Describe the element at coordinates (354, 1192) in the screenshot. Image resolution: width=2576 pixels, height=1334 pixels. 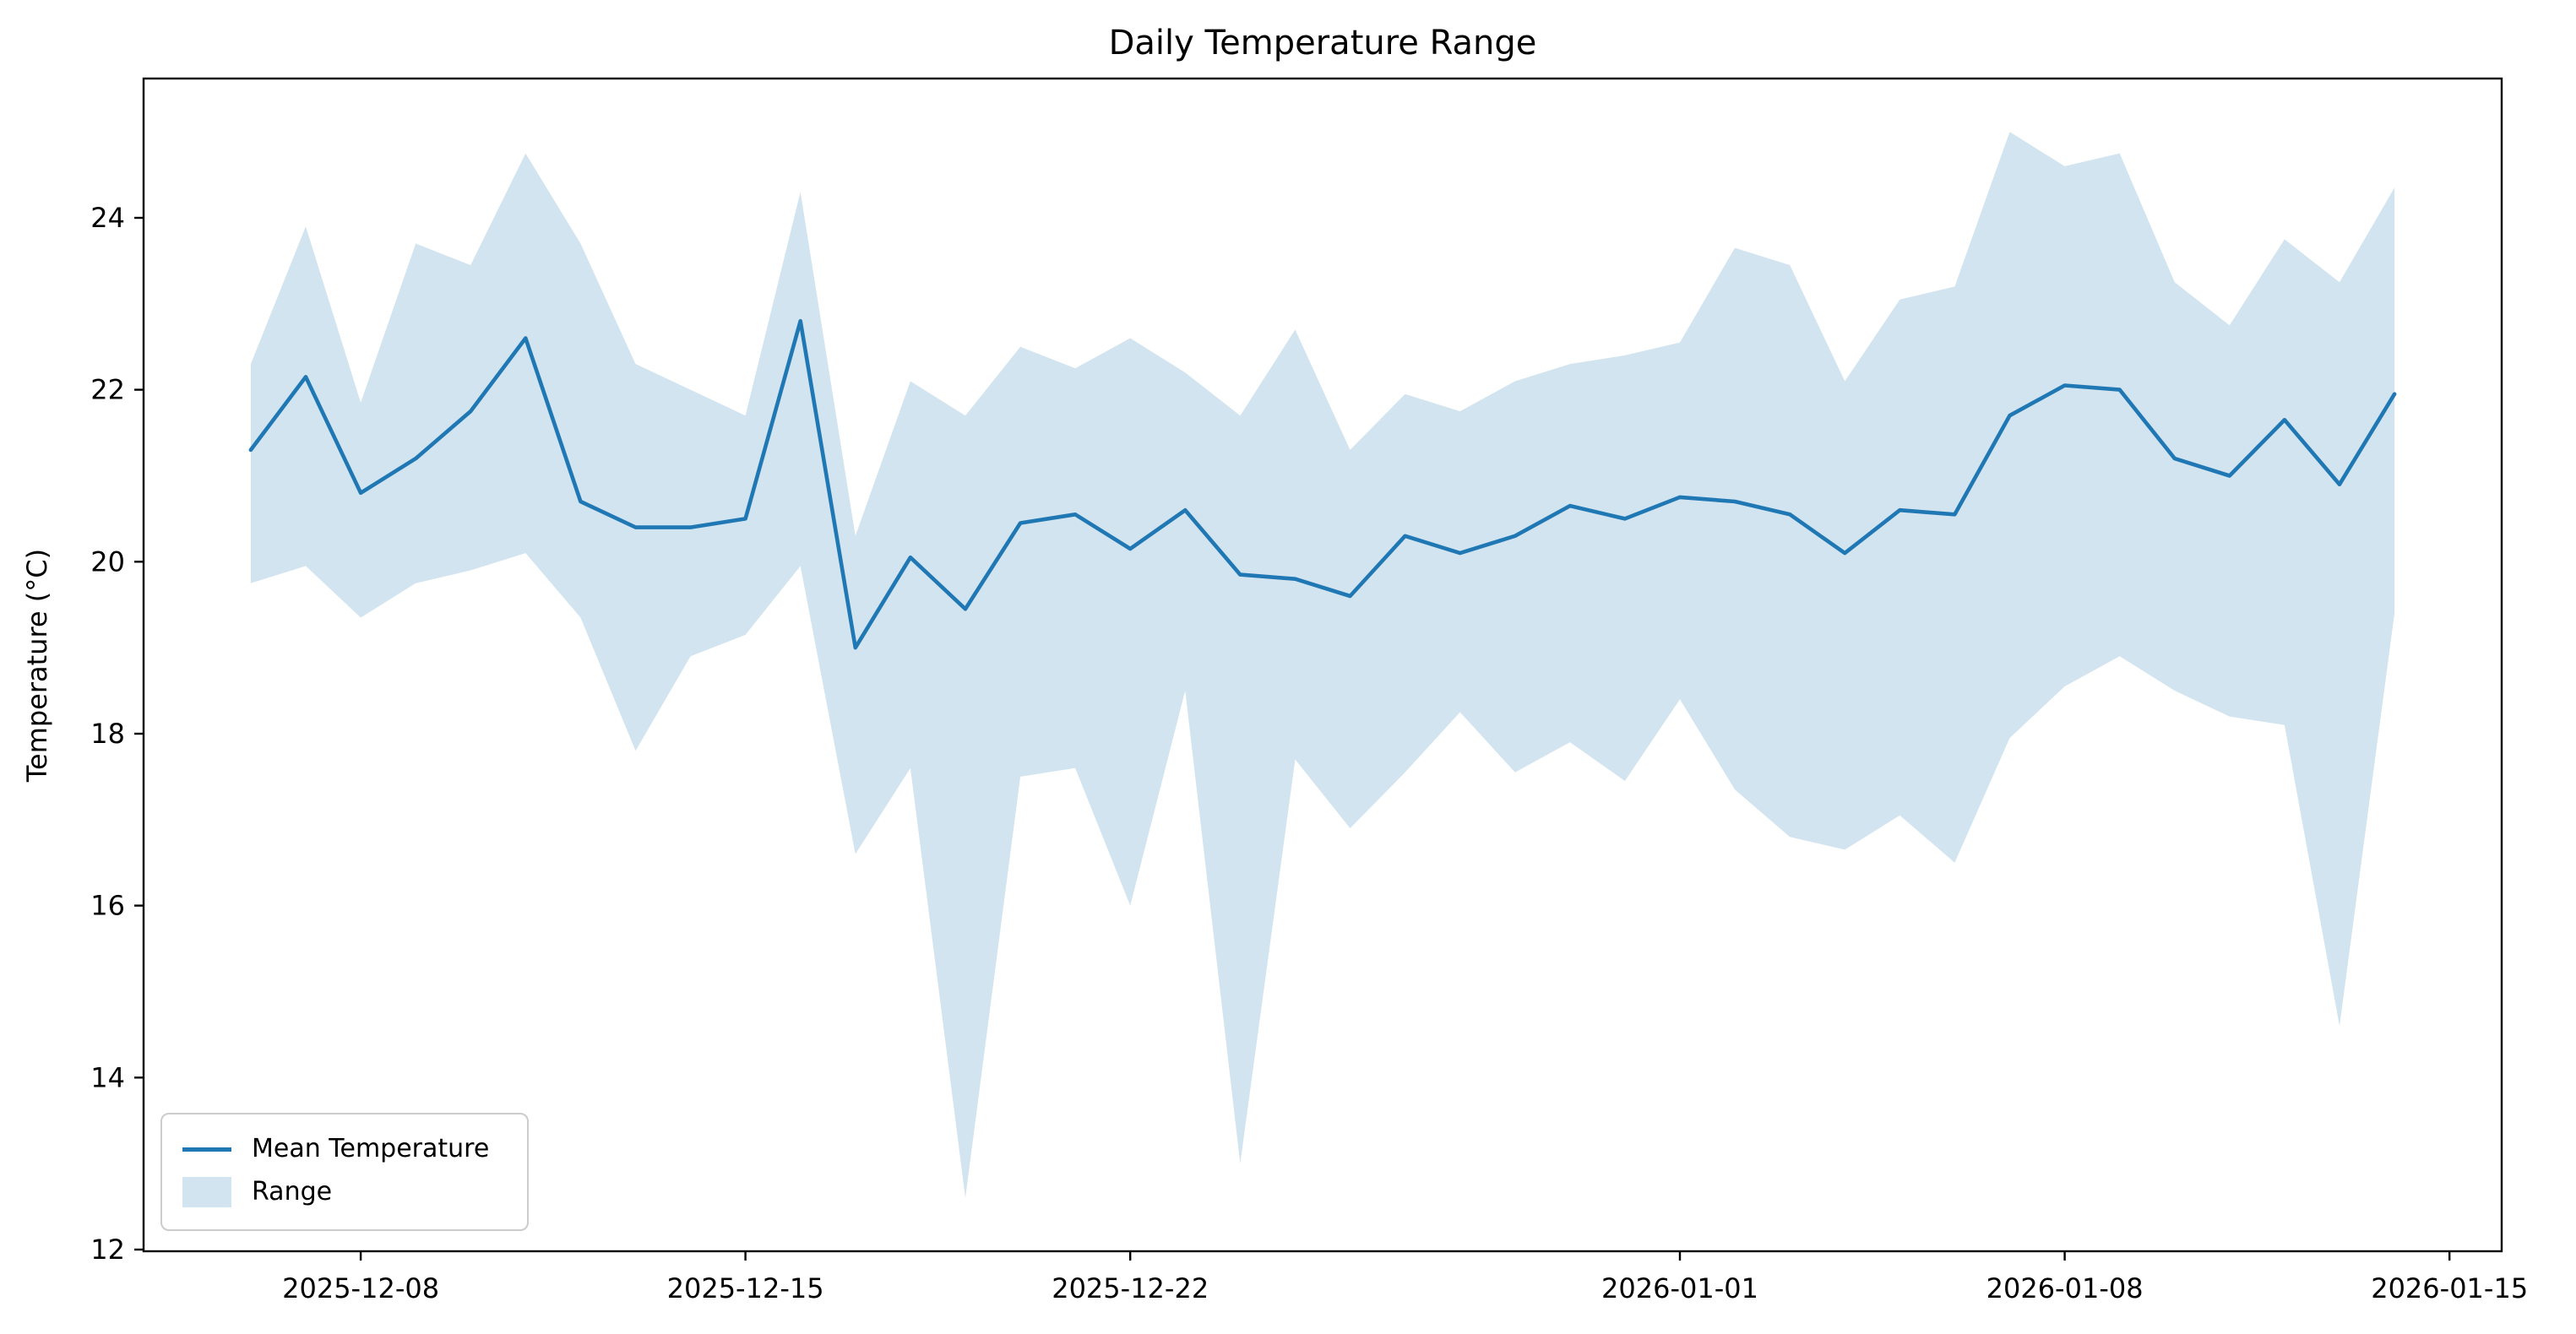
I see `legend-item-range: Range` at that location.